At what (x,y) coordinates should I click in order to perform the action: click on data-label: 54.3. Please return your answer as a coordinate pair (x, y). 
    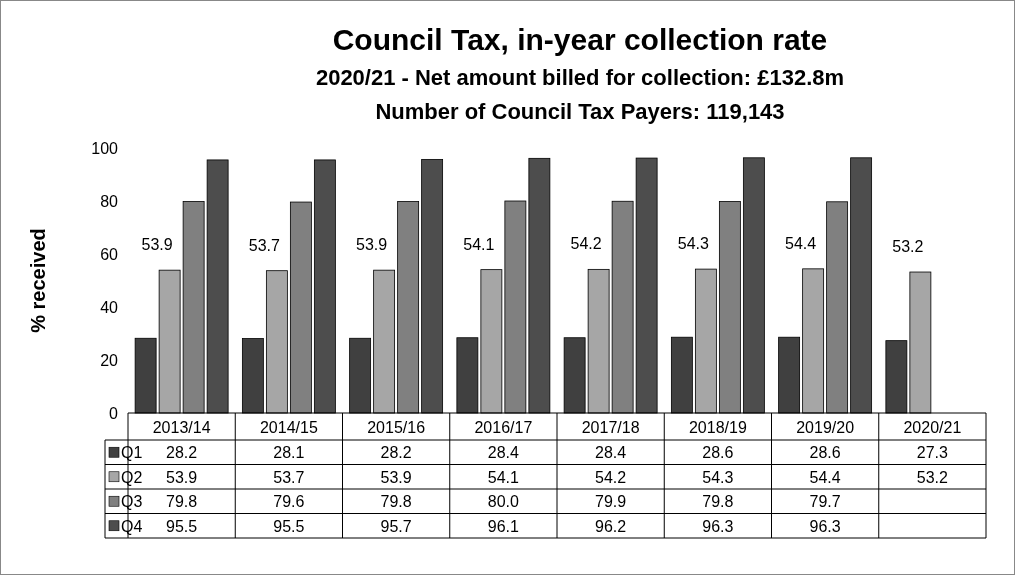
    Looking at the image, I should click on (718, 477).